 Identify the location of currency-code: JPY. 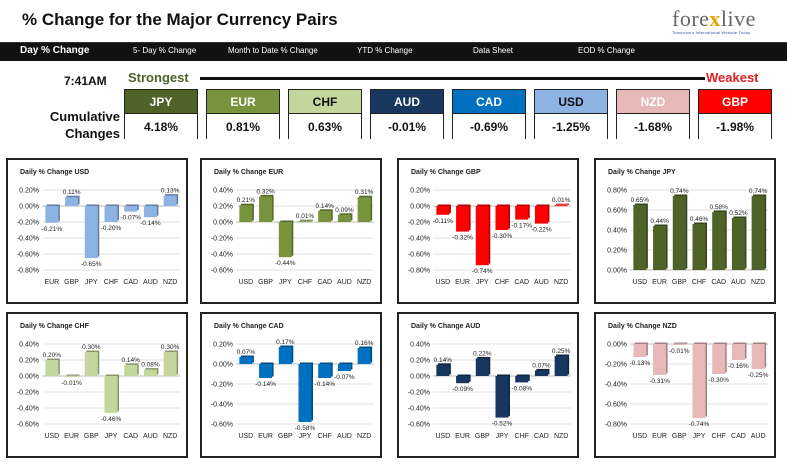
(161, 102).